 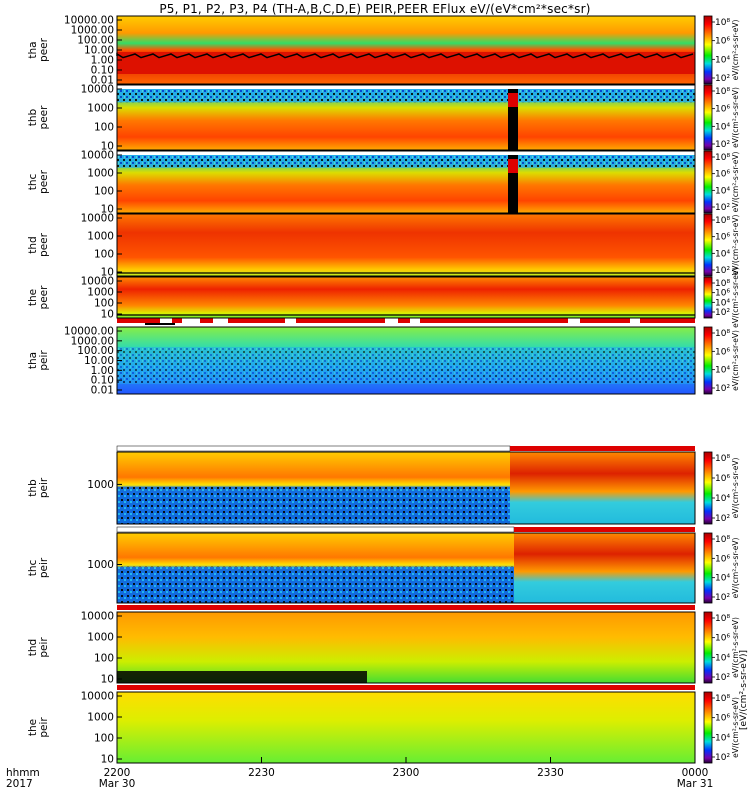 I want to click on y-tick-label: 10000, so click(x=97, y=156).